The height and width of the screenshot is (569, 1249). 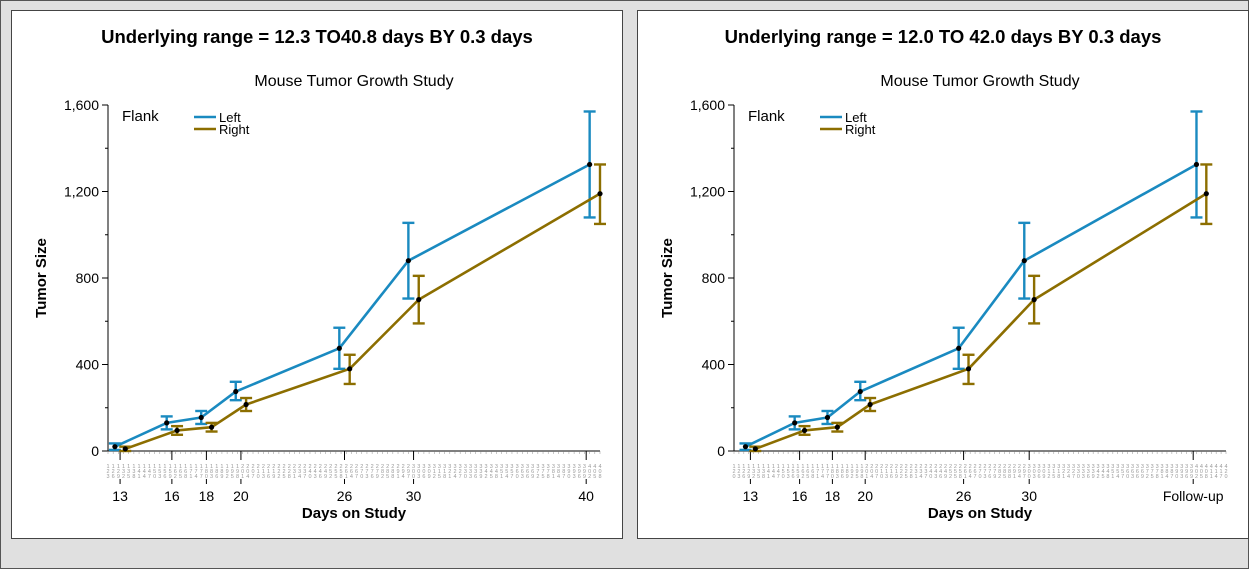 I want to click on x-tick-label: 30, so click(x=1029, y=496).